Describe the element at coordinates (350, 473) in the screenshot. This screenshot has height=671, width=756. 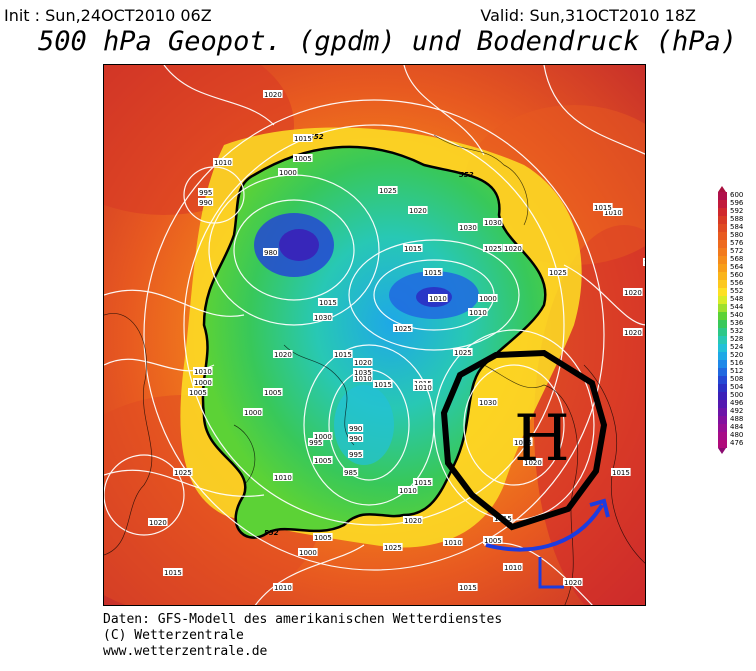
I see `pressure-label: 985` at that location.